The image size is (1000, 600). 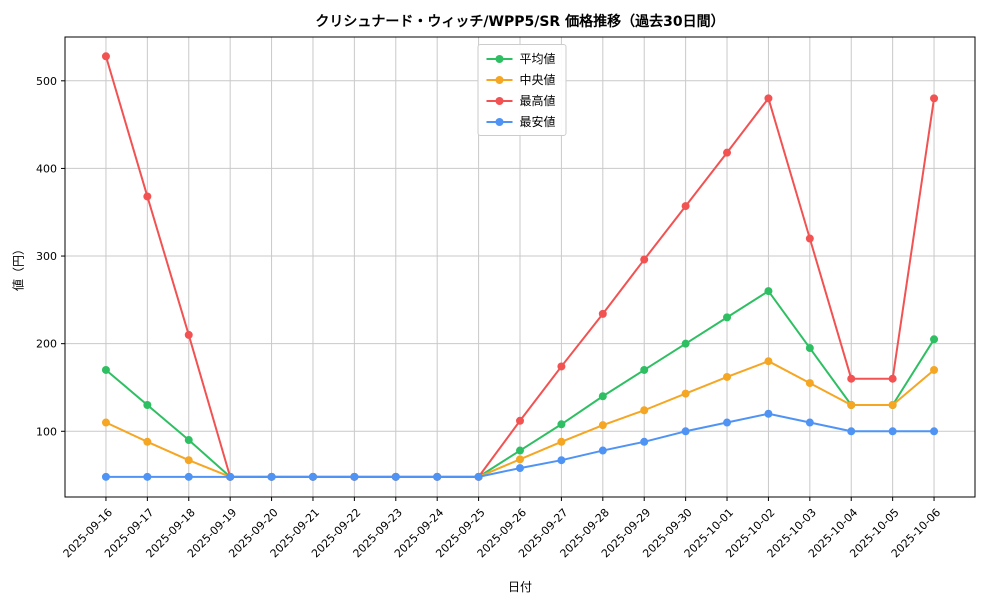 I want to click on legend-marker-average, so click(x=499, y=58).